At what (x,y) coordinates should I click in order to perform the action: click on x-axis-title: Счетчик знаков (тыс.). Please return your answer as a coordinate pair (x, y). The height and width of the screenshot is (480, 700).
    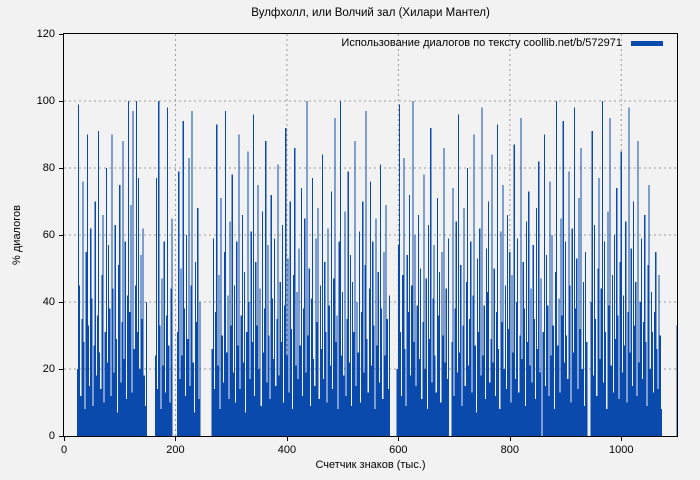
    Looking at the image, I should click on (370, 465).